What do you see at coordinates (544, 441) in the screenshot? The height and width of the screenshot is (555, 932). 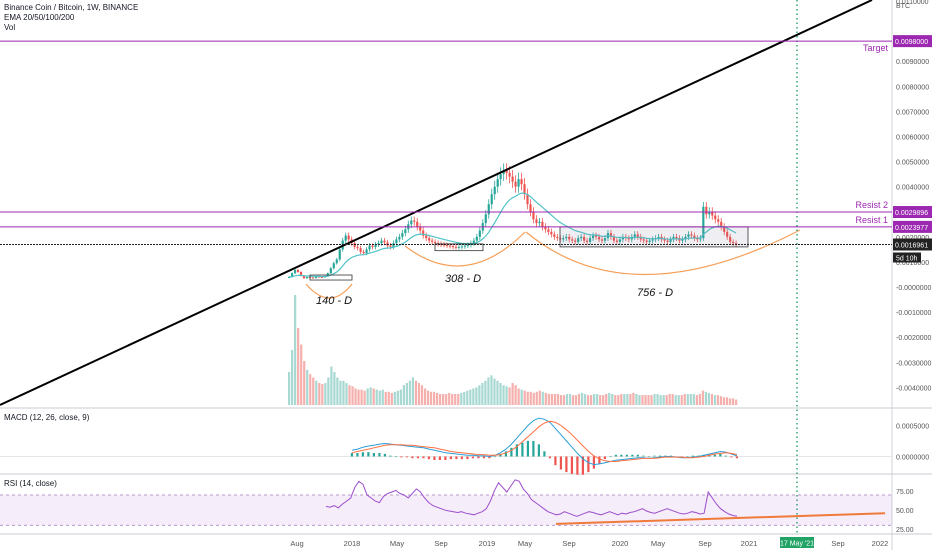 I see `macd-signal-line` at bounding box center [544, 441].